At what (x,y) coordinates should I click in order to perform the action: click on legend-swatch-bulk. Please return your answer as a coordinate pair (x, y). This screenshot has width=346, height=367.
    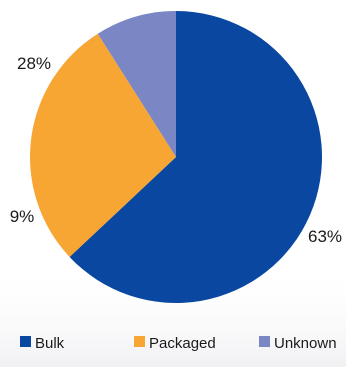
    Looking at the image, I should click on (25, 341).